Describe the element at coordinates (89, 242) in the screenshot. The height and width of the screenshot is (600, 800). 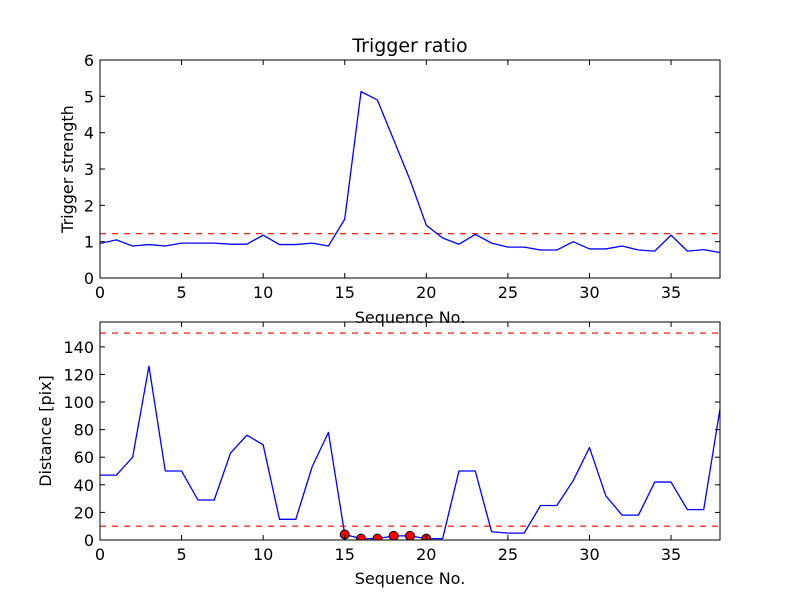
I see `y-tick-label: 1` at that location.